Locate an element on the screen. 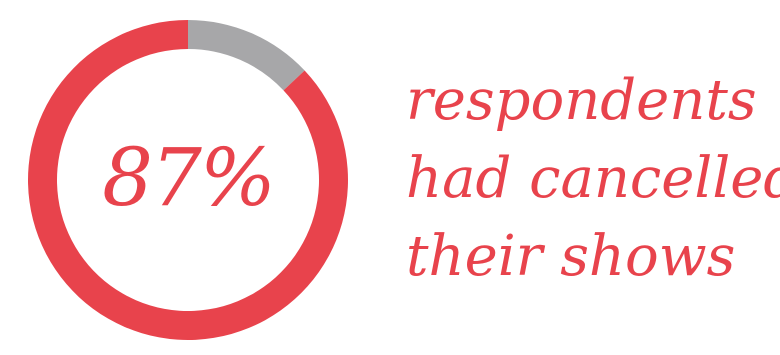  caption-line-2: had cancelled is located at coordinates (593, 178).